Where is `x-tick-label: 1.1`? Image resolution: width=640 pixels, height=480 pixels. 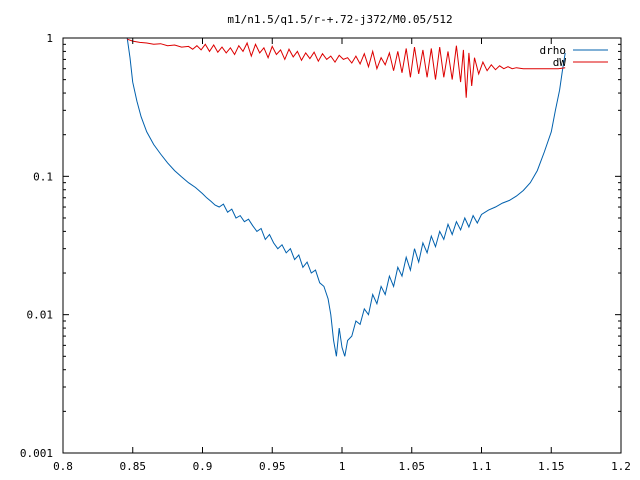 x-tick-label: 1.1 is located at coordinates (482, 466).